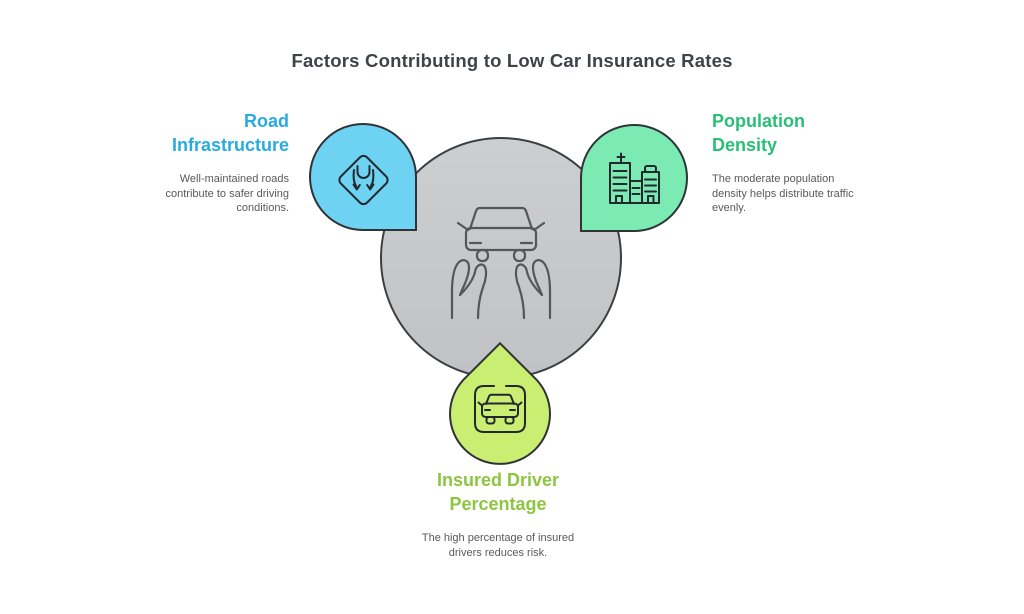 The image size is (1024, 614). I want to click on car-wheel-right, so click(519, 255).